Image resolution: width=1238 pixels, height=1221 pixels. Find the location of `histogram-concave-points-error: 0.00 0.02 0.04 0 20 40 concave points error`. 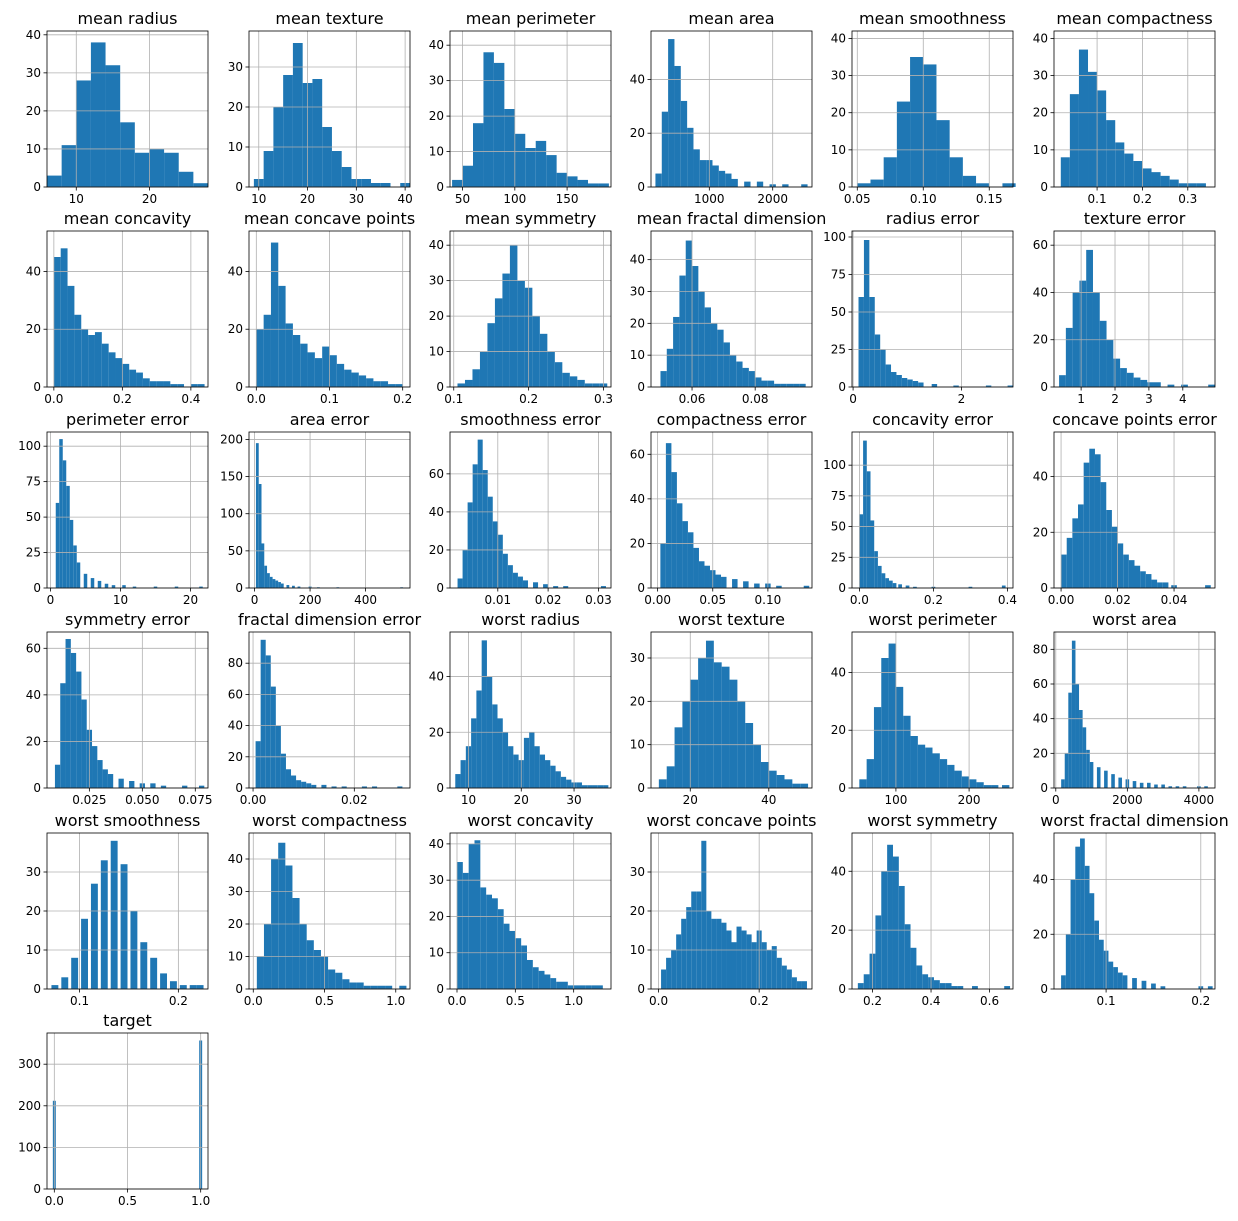

histogram-concave-points-error: 0.00 0.02 0.04 0 20 40 concave points error is located at coordinates (1125, 508).